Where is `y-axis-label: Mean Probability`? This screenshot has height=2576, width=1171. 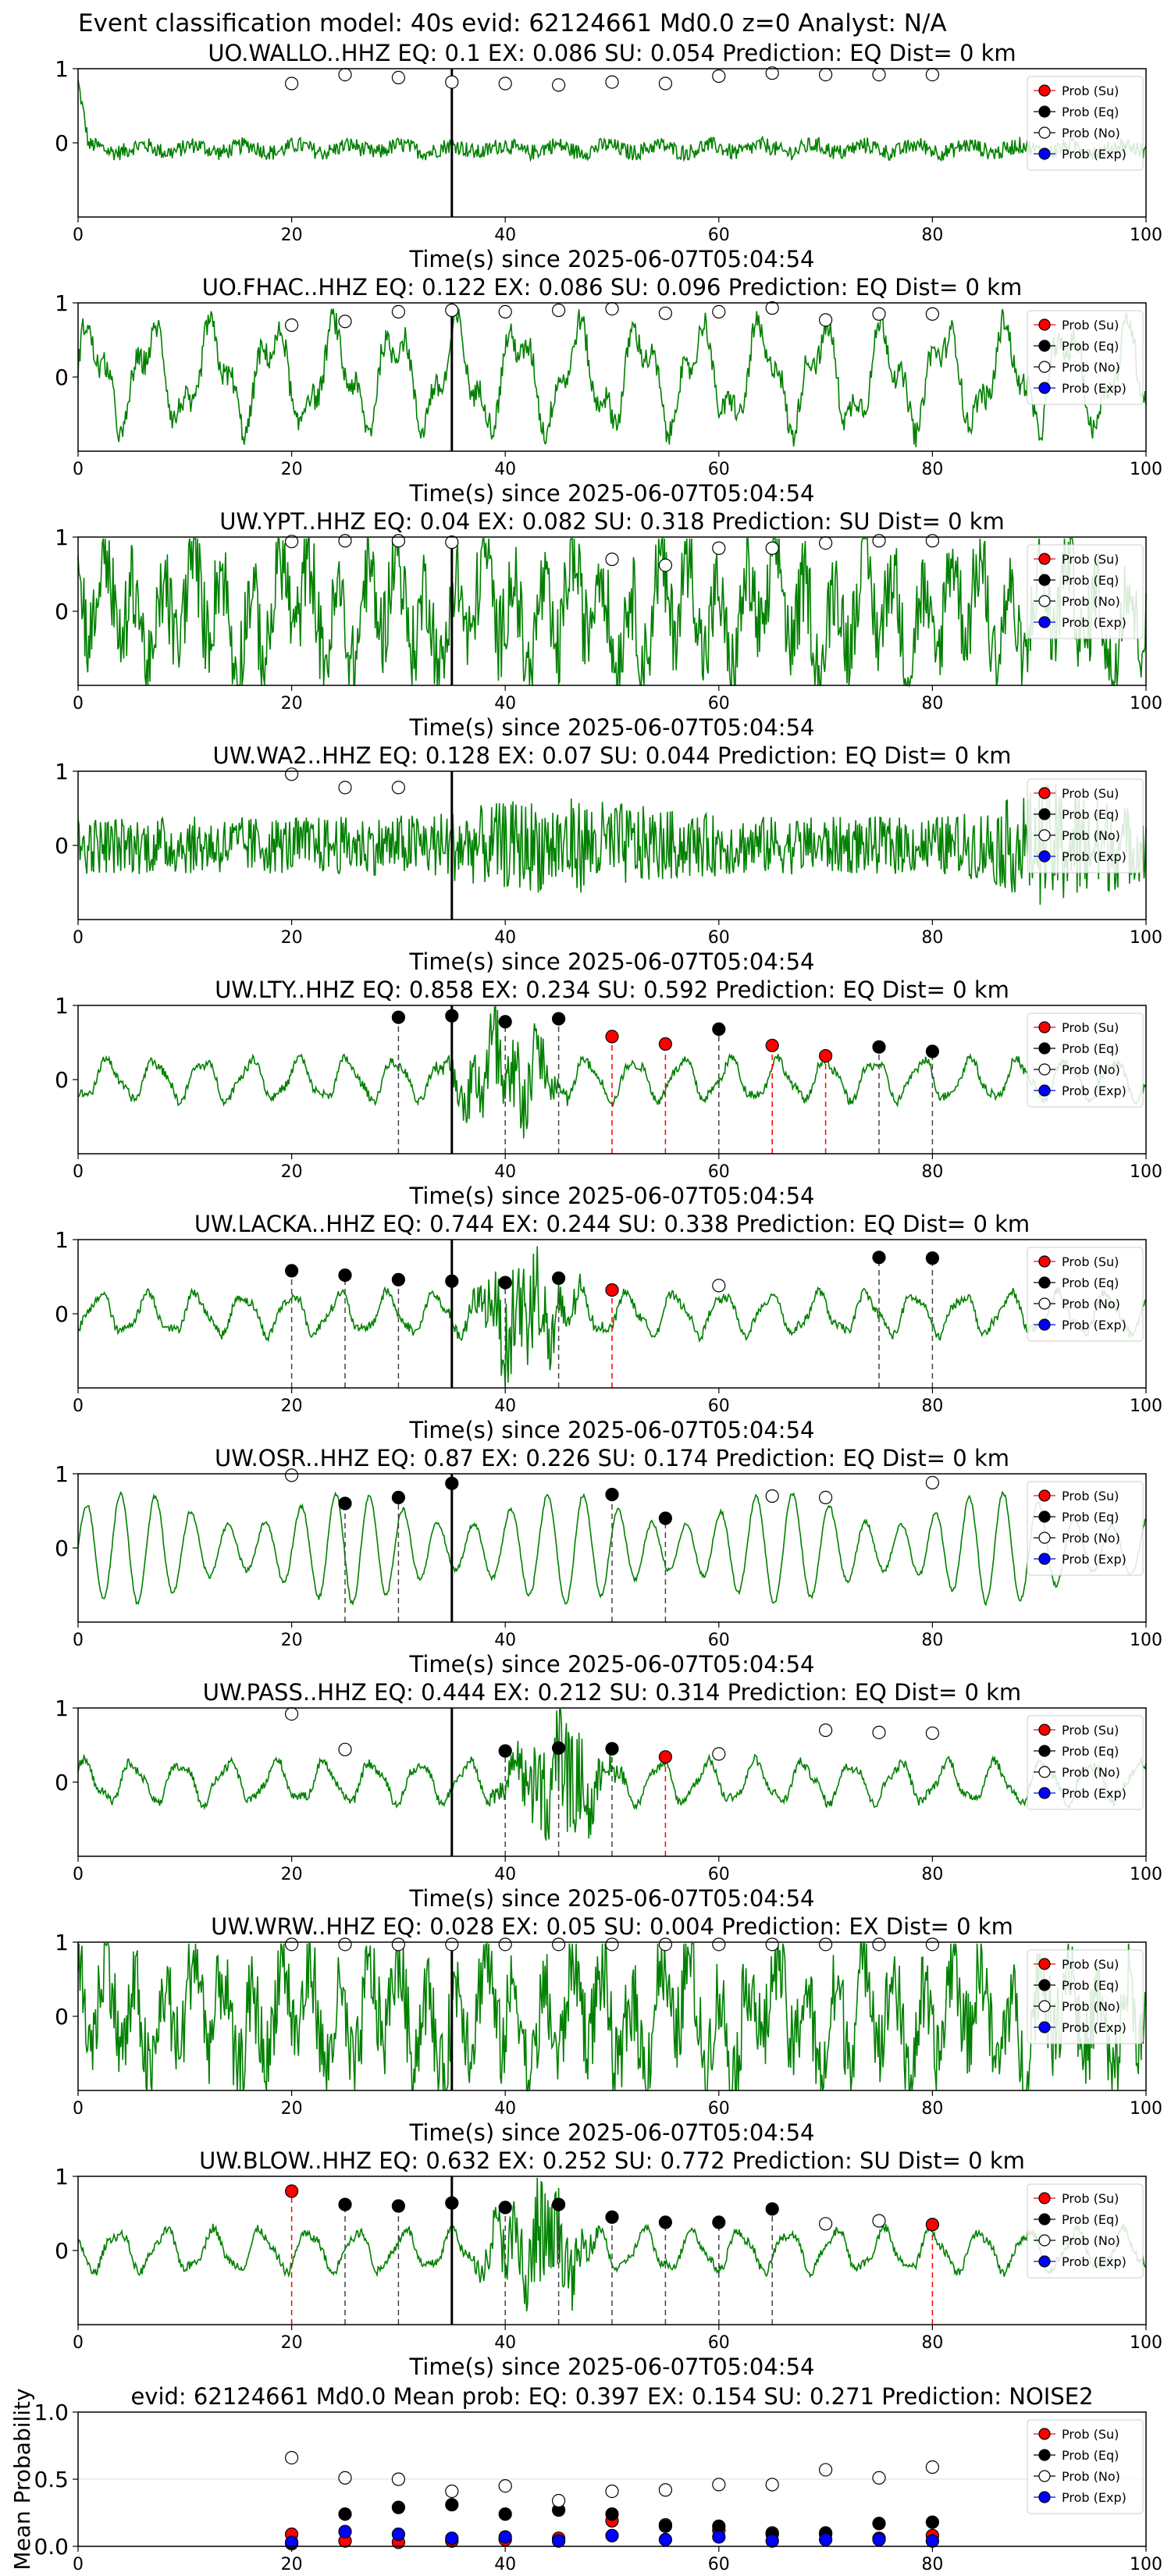 y-axis-label: Mean Probability is located at coordinates (22, 2479).